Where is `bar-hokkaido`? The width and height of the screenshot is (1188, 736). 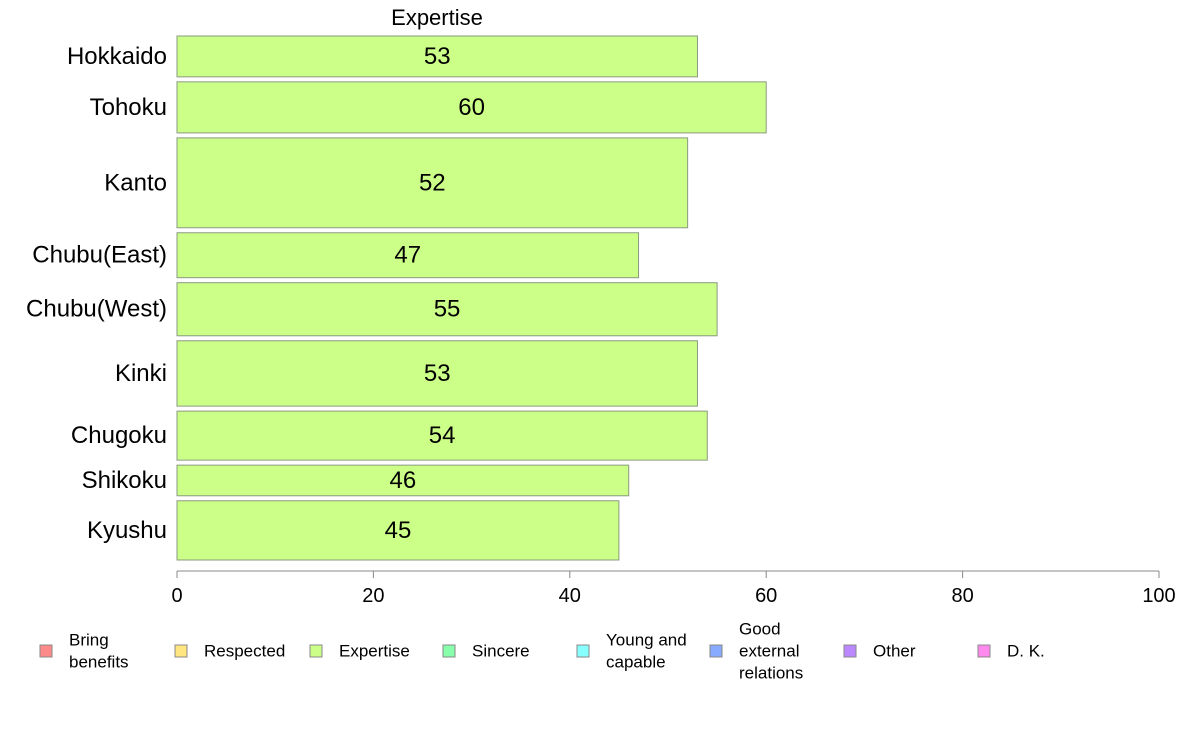
bar-hokkaido is located at coordinates (437, 56).